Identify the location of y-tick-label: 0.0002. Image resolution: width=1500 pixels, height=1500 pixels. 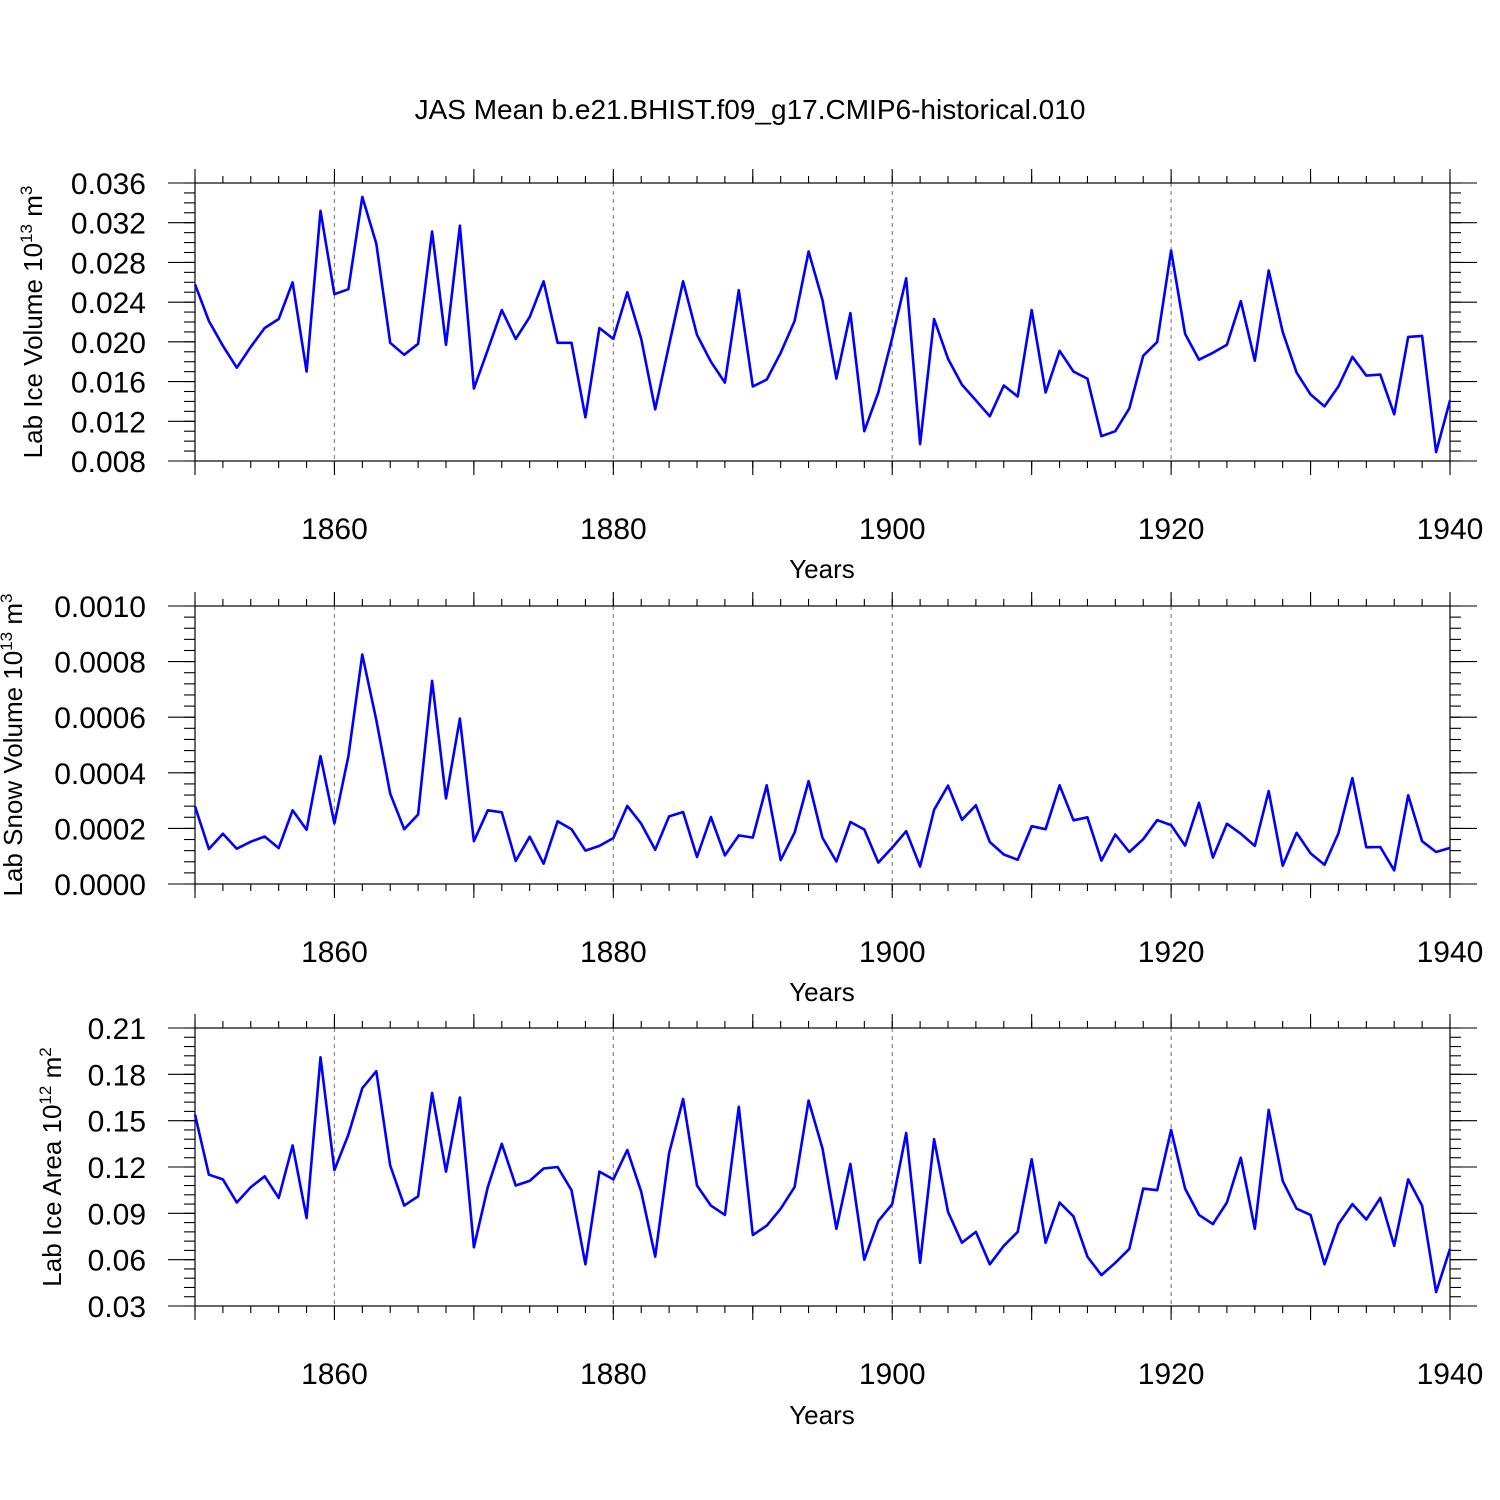
(100, 829).